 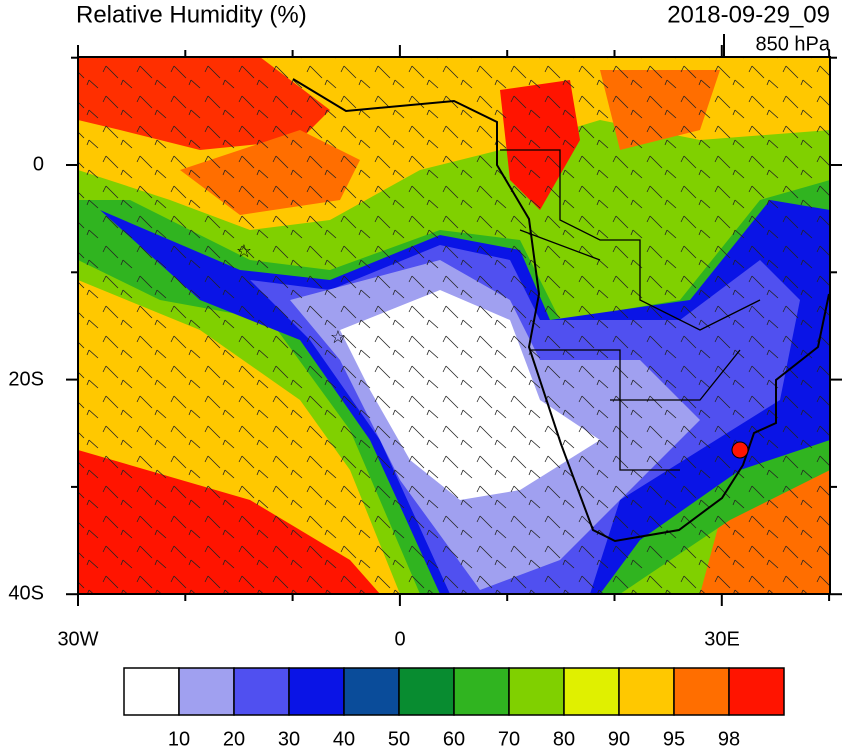 I want to click on lat-label: 40S, so click(x=26, y=593).